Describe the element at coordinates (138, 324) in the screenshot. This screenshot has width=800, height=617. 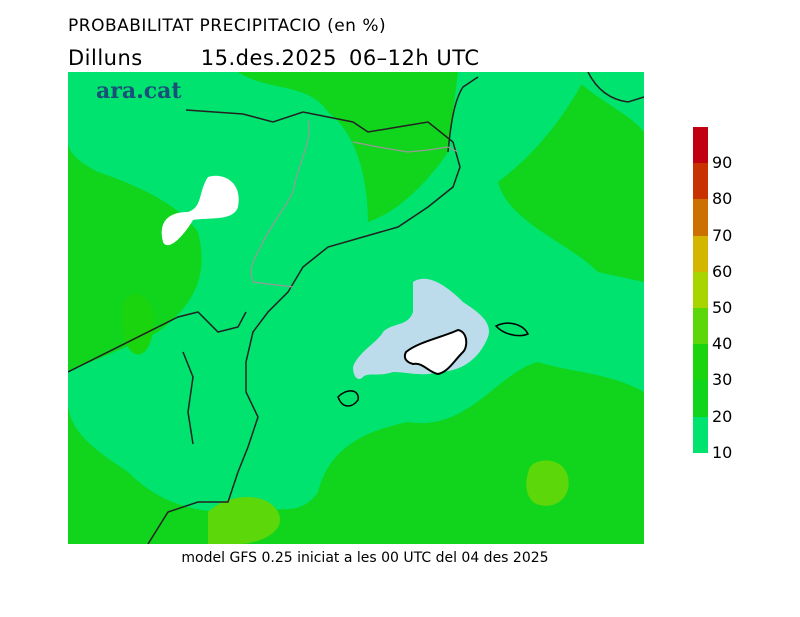
I see `field-30-blob` at that location.